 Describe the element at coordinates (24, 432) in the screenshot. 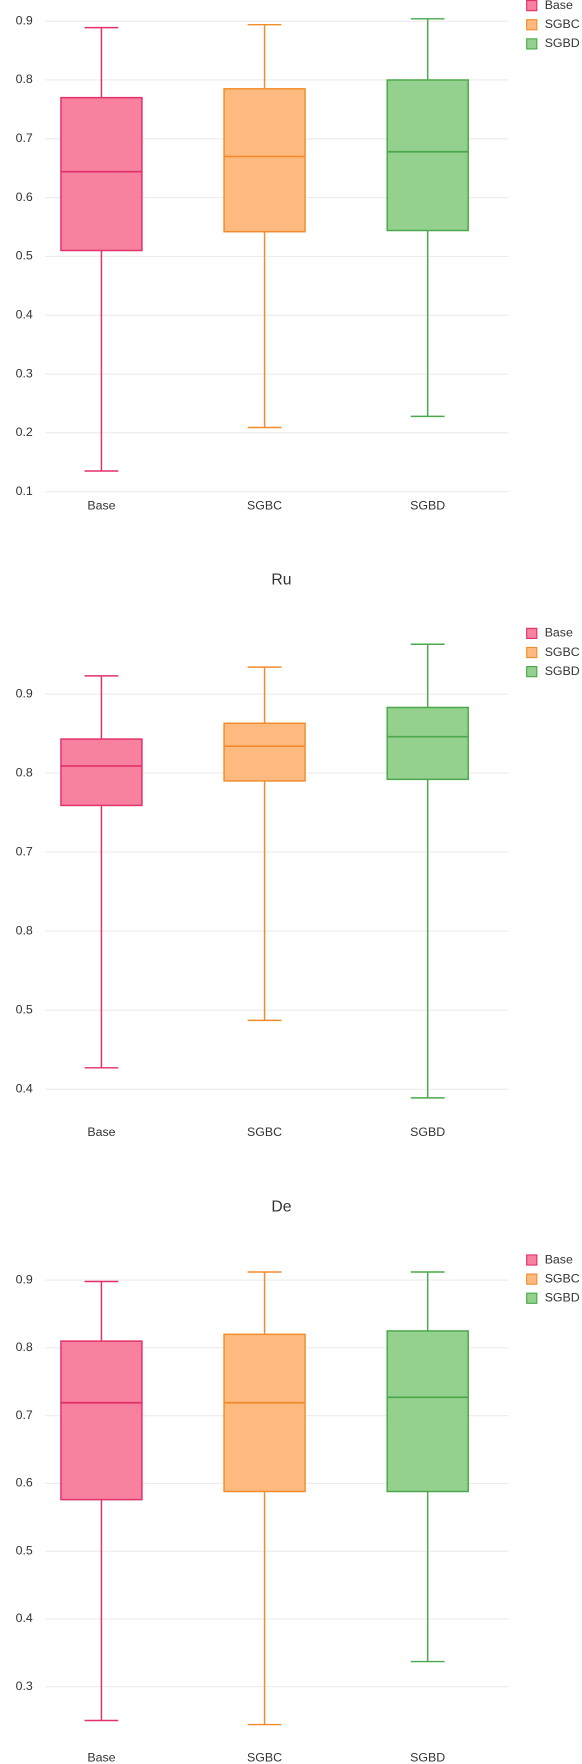

I see `y-tick-label: 0.2` at that location.